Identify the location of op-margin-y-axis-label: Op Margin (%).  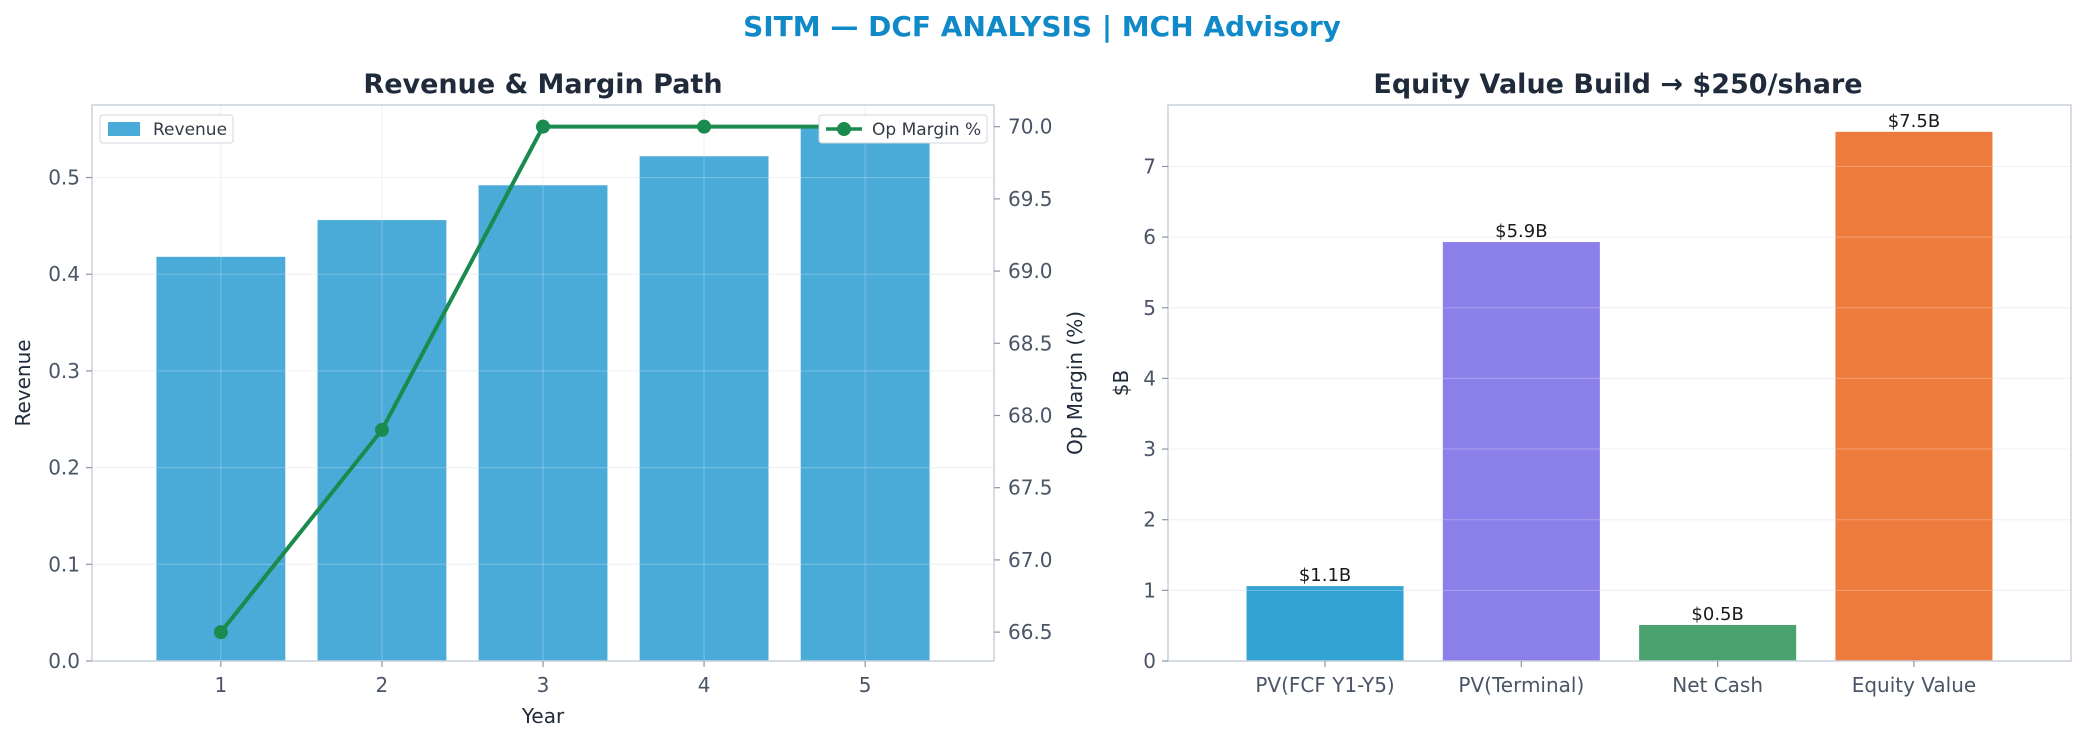
(1075, 383).